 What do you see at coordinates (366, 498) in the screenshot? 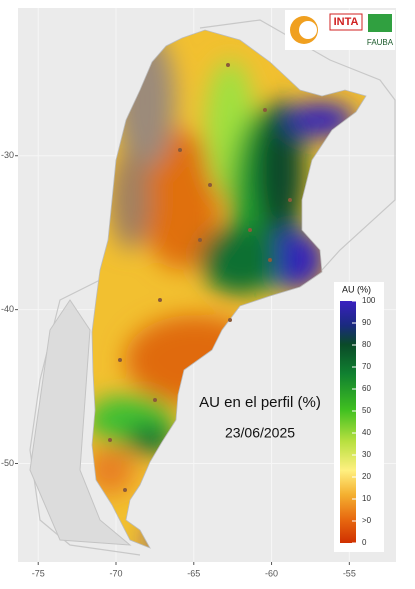
I see `legend-tick-label: 10` at bounding box center [366, 498].